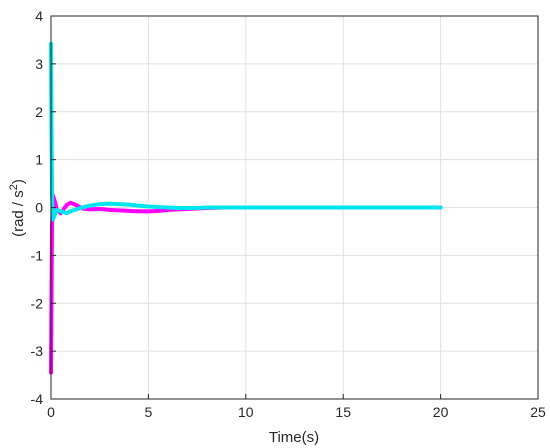 This screenshot has height=448, width=550. I want to click on y-tick-label: 4, so click(39, 16).